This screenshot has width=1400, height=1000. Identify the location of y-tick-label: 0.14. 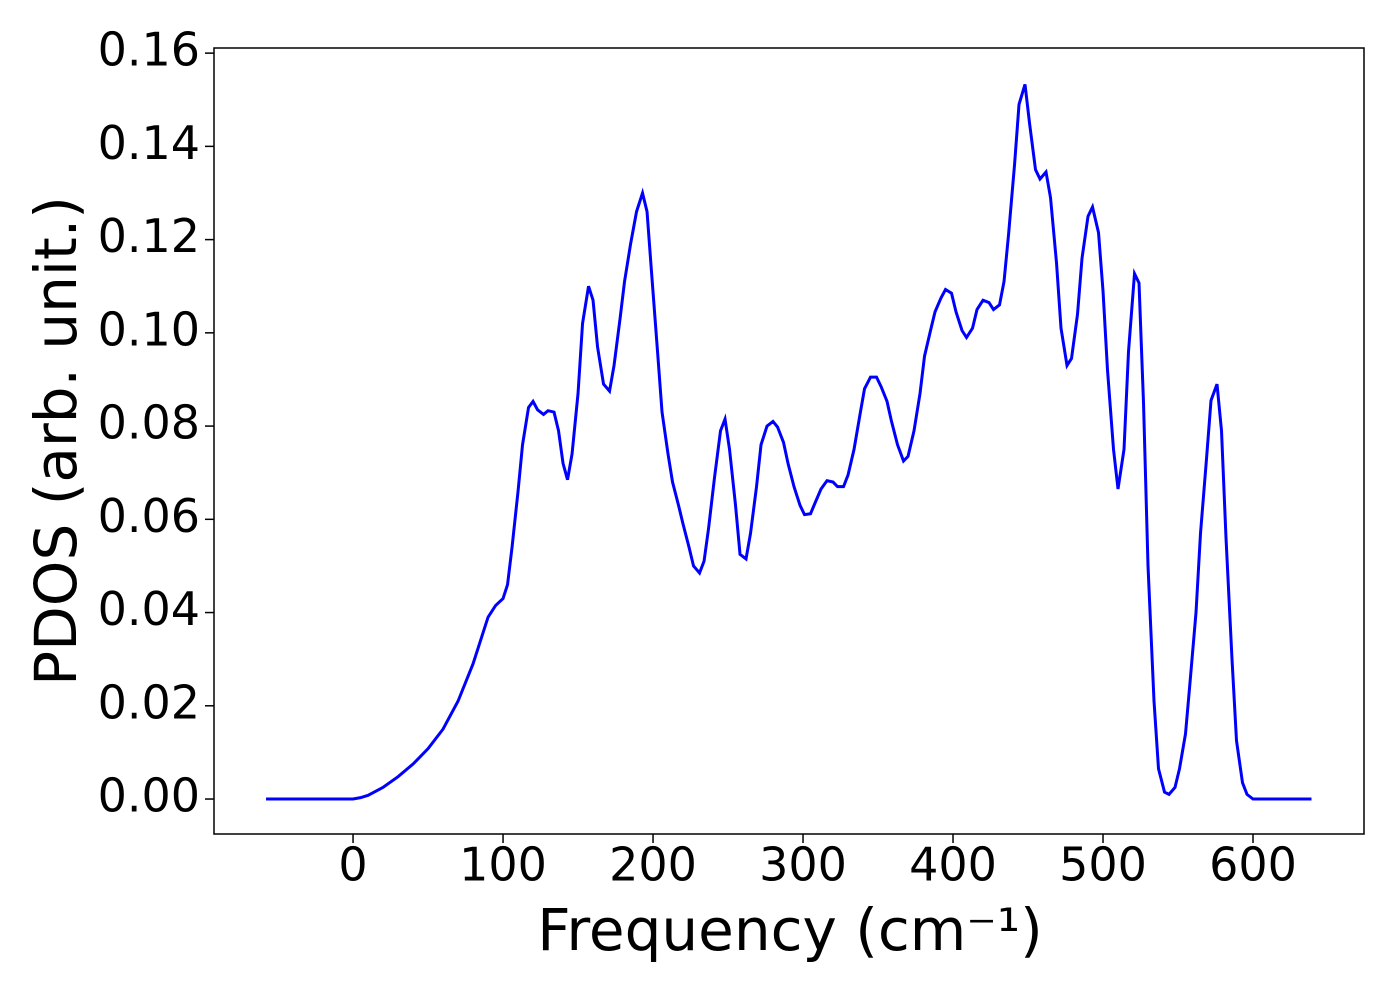
(149, 143).